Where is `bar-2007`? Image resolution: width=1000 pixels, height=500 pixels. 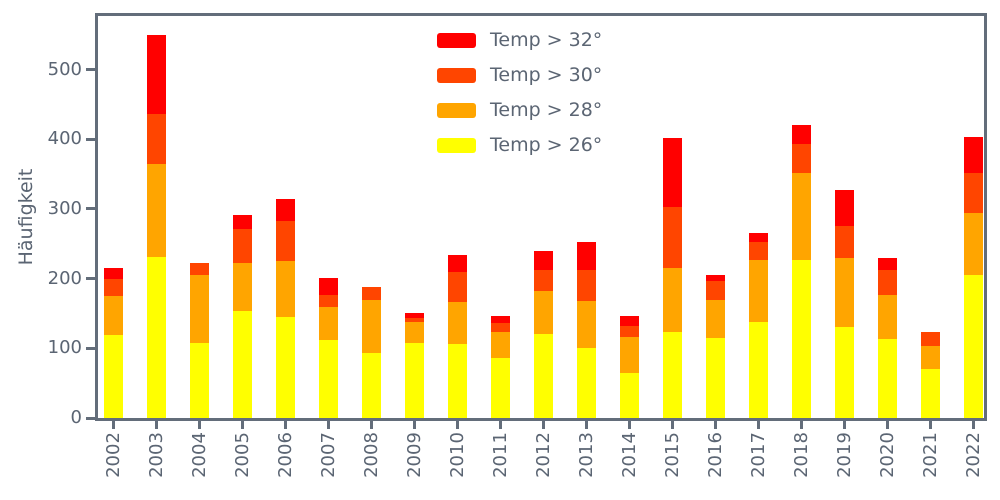 bar-2007 is located at coordinates (328, 348).